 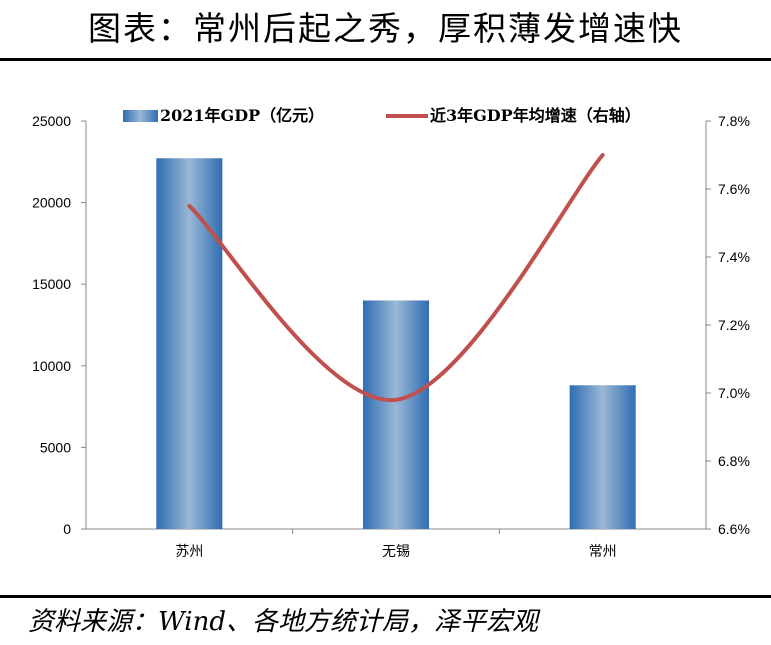 What do you see at coordinates (535, 115) in the screenshot?
I see `legend-line-label: 近3年GDP年均增速（右轴）` at bounding box center [535, 115].